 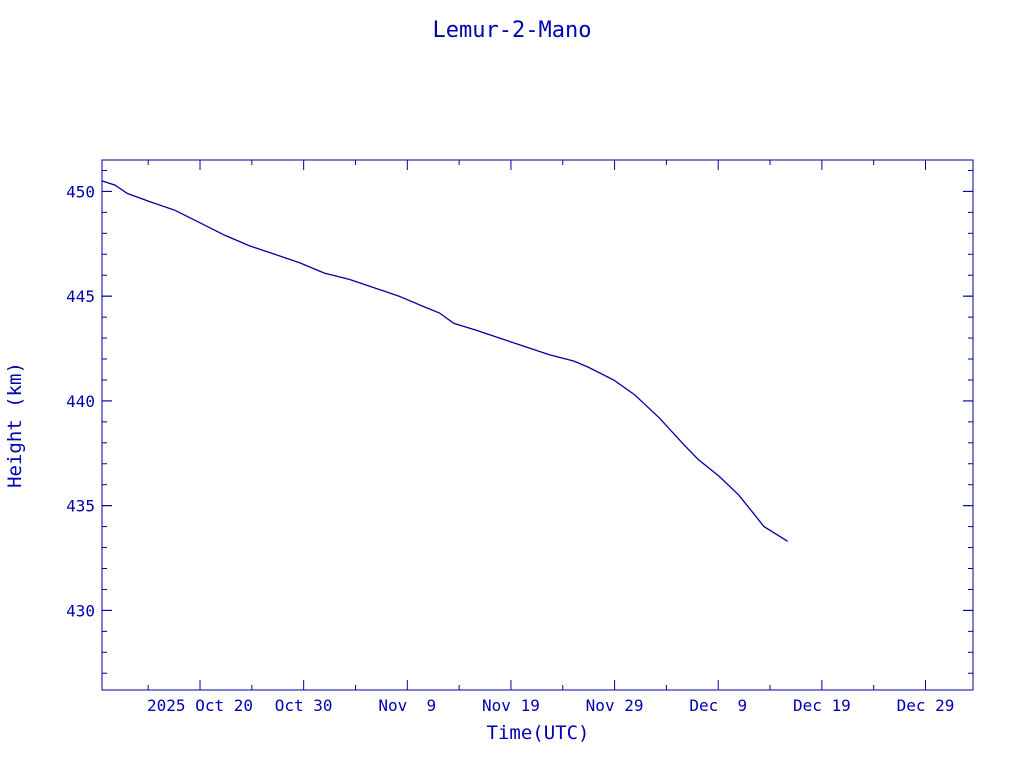 What do you see at coordinates (538, 733) in the screenshot?
I see `x-axis-label: Time(UTC)` at bounding box center [538, 733].